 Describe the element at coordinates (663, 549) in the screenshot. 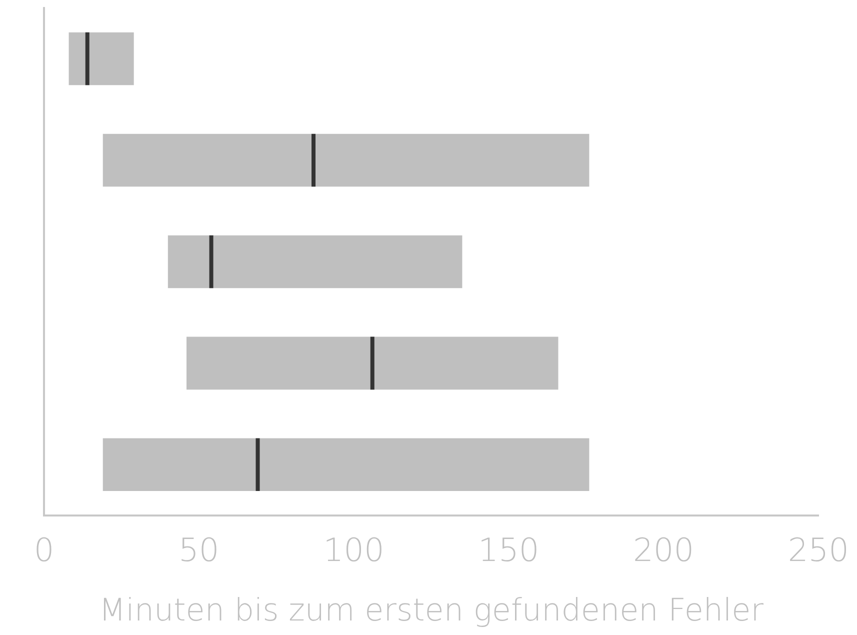

I see `x-tick-label: 200` at that location.